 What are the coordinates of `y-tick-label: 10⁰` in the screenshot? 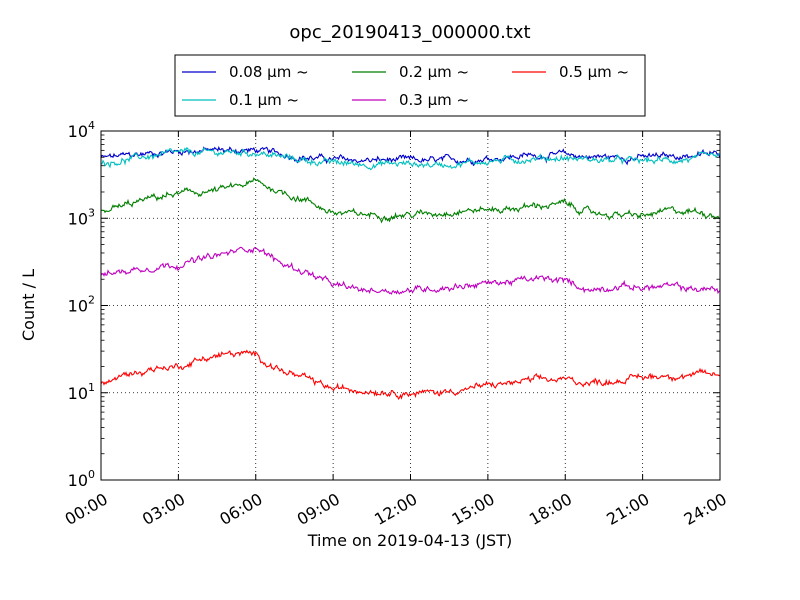 It's located at (81, 479).